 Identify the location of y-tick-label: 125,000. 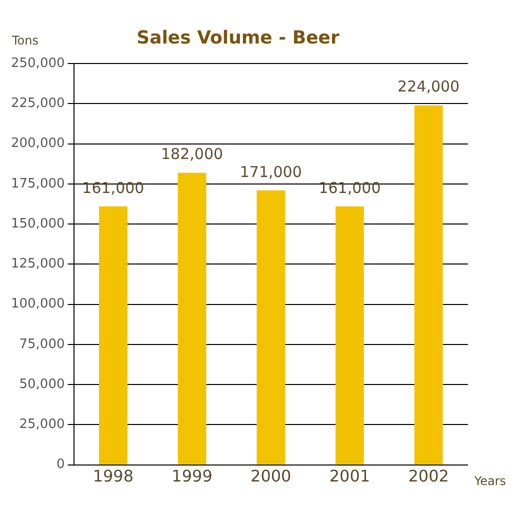
(37, 264).